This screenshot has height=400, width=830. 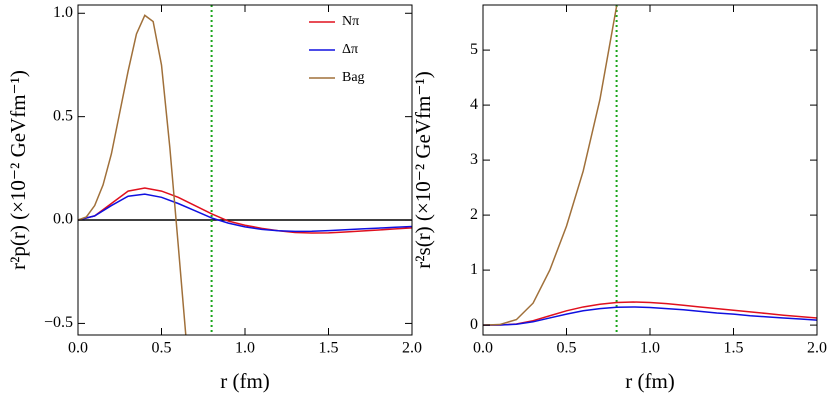 I want to click on y-tick-label: 2, so click(x=474, y=214).